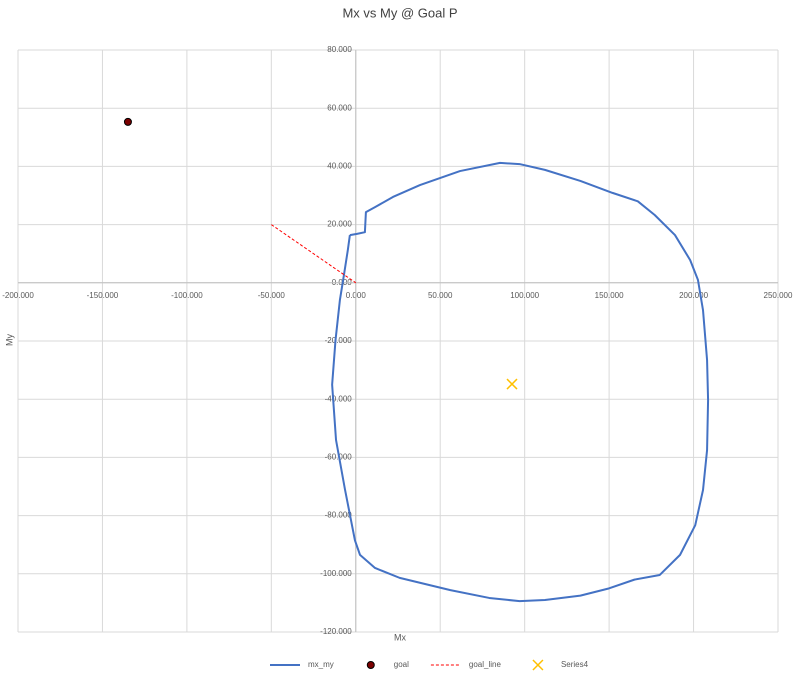  Describe the element at coordinates (400, 637) in the screenshot. I see `x-axis-title: Mx` at that location.